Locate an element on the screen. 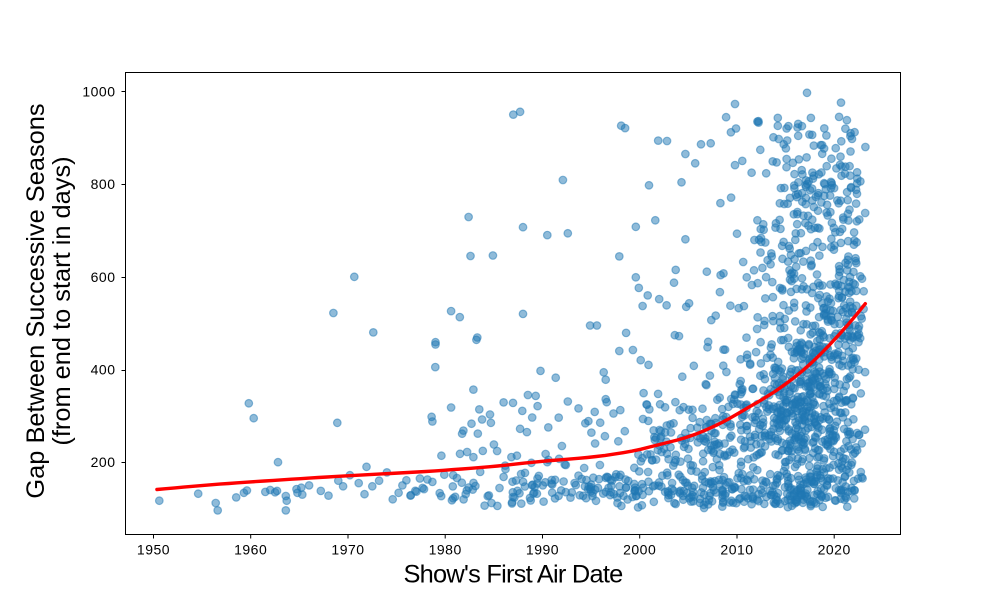 Image resolution: width=1000 pixels, height=600 pixels. svg-text: 2000 is located at coordinates (639, 550).